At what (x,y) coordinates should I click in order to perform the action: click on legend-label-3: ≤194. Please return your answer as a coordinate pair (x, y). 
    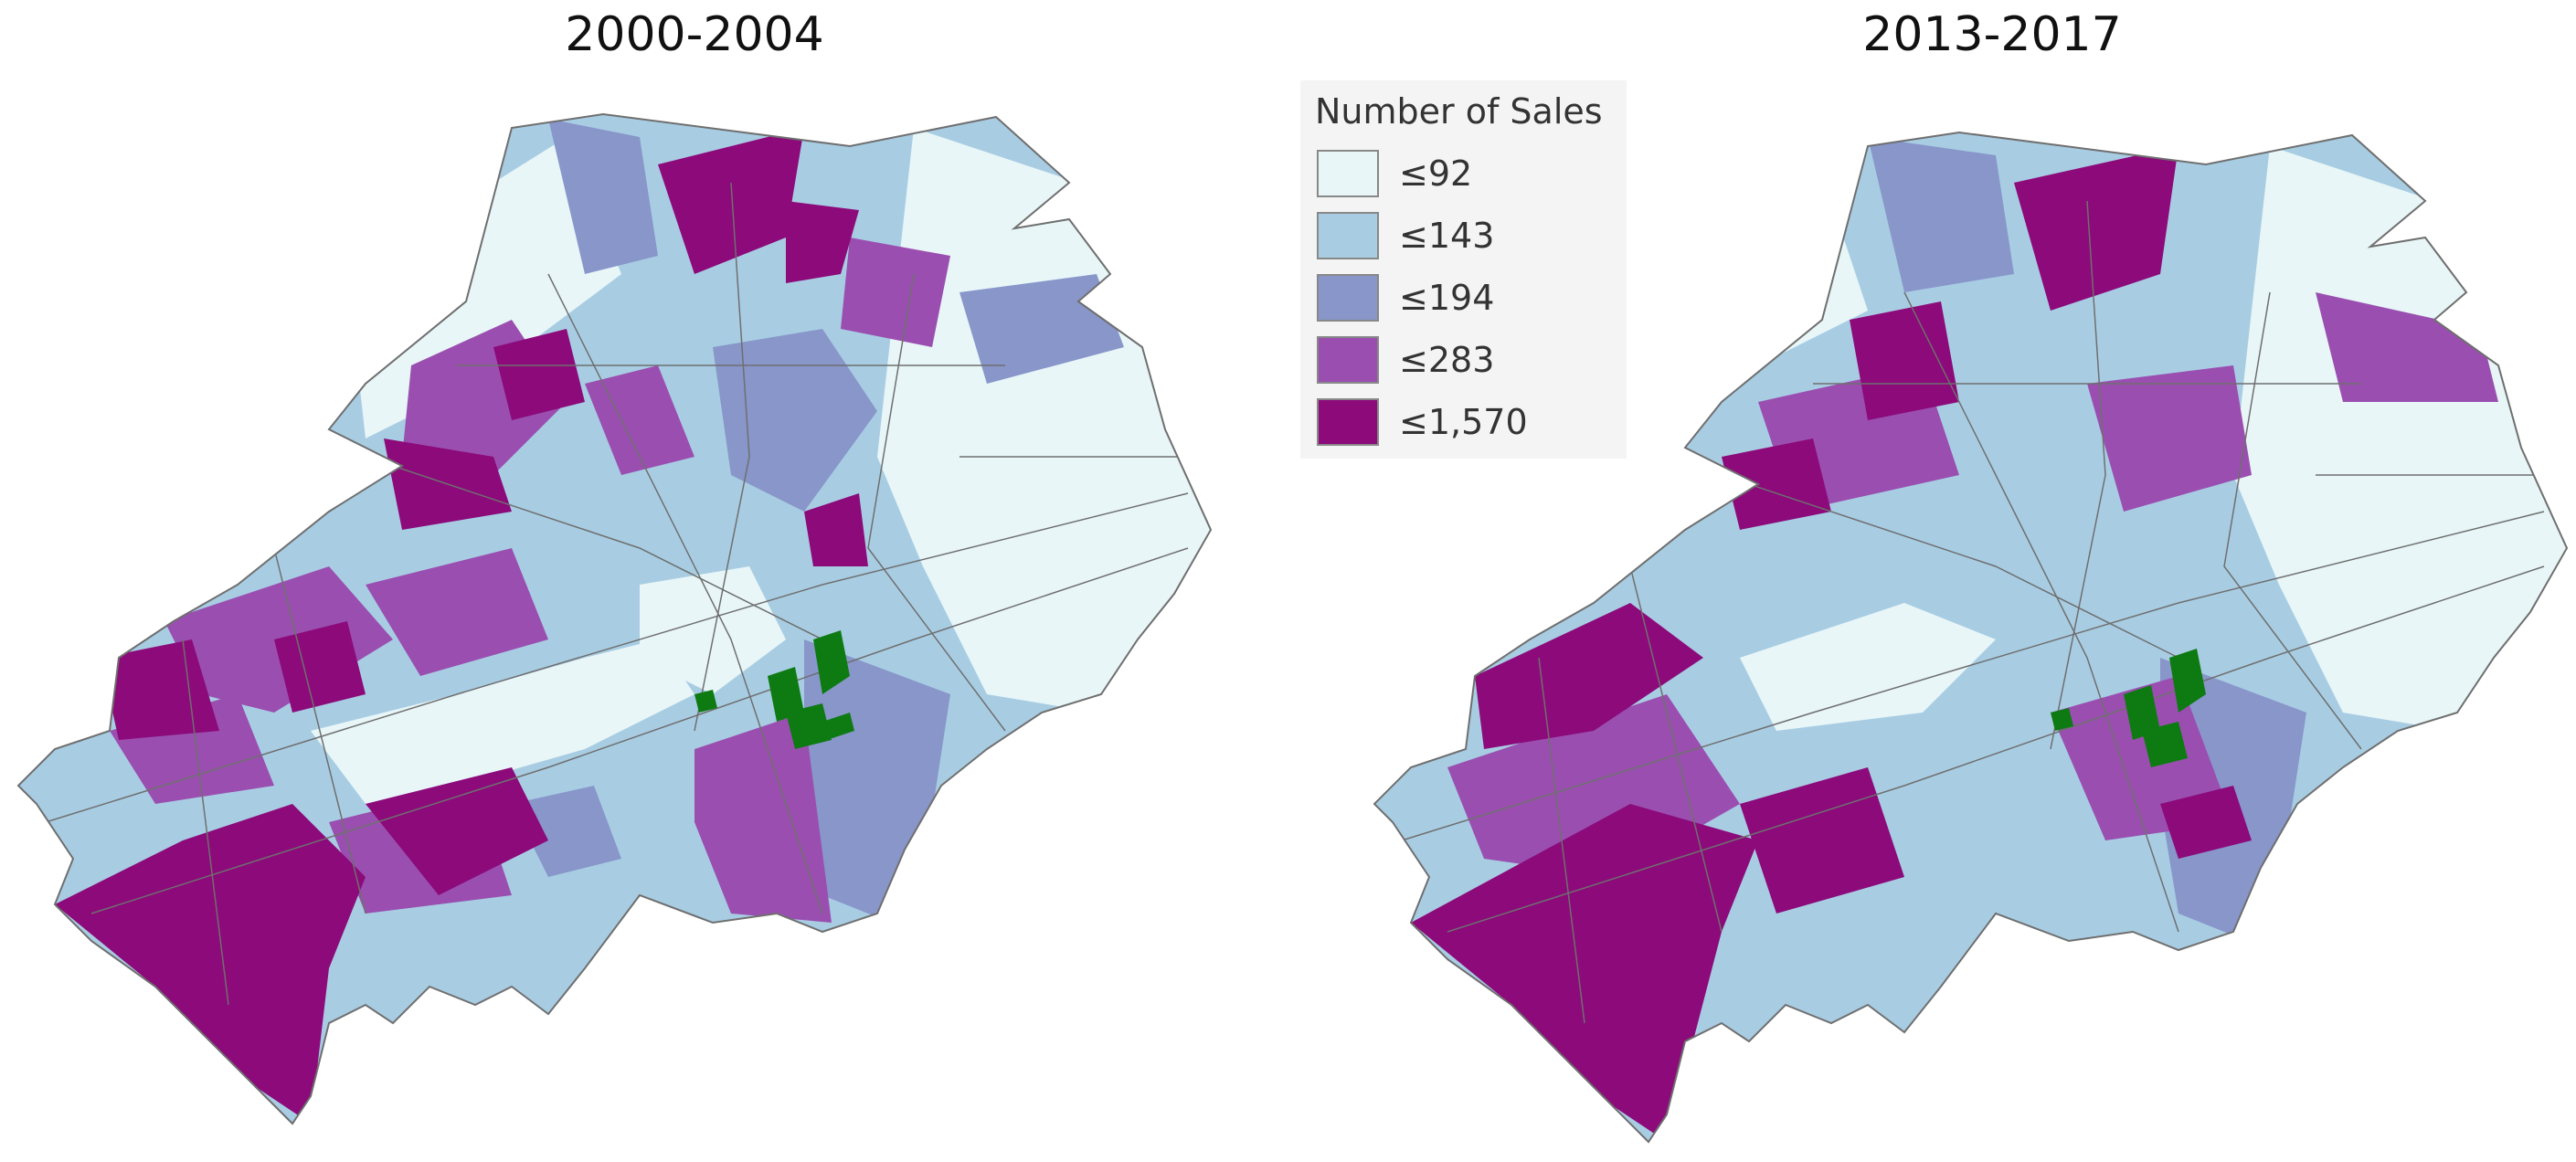
    Looking at the image, I should click on (1447, 298).